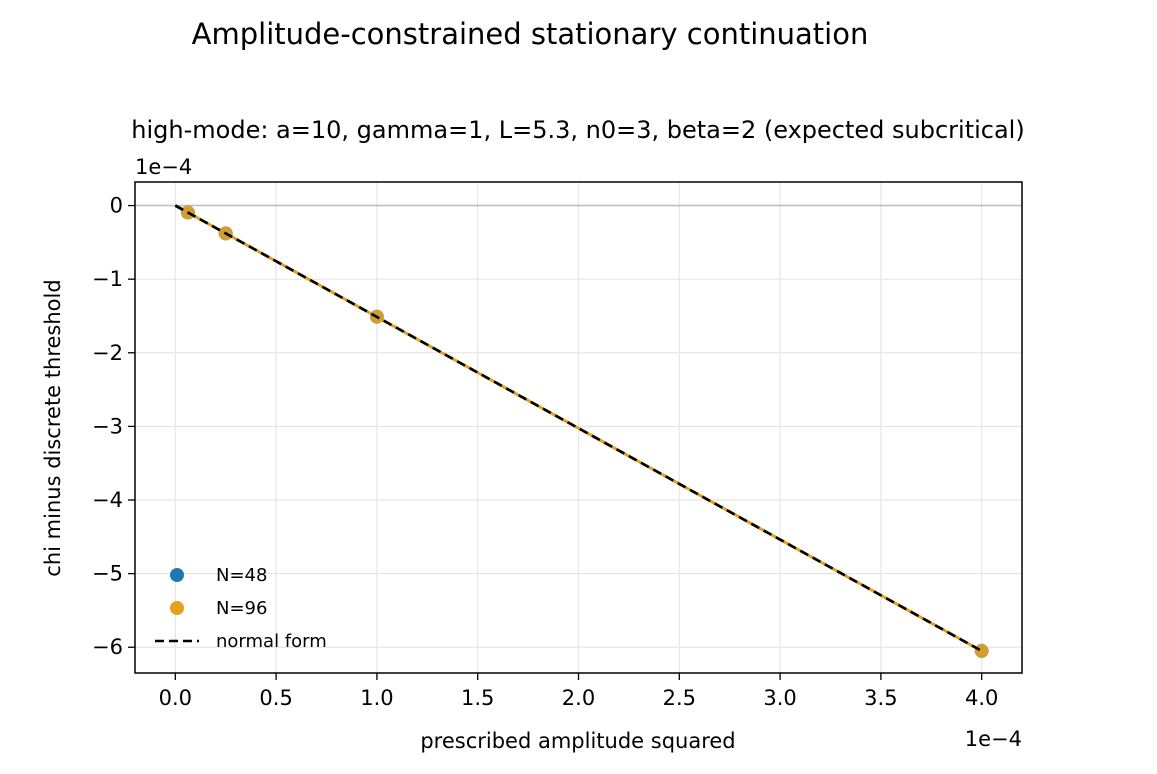 The height and width of the screenshot is (774, 1157). I want to click on x-tick-label: 2.5, so click(679, 698).